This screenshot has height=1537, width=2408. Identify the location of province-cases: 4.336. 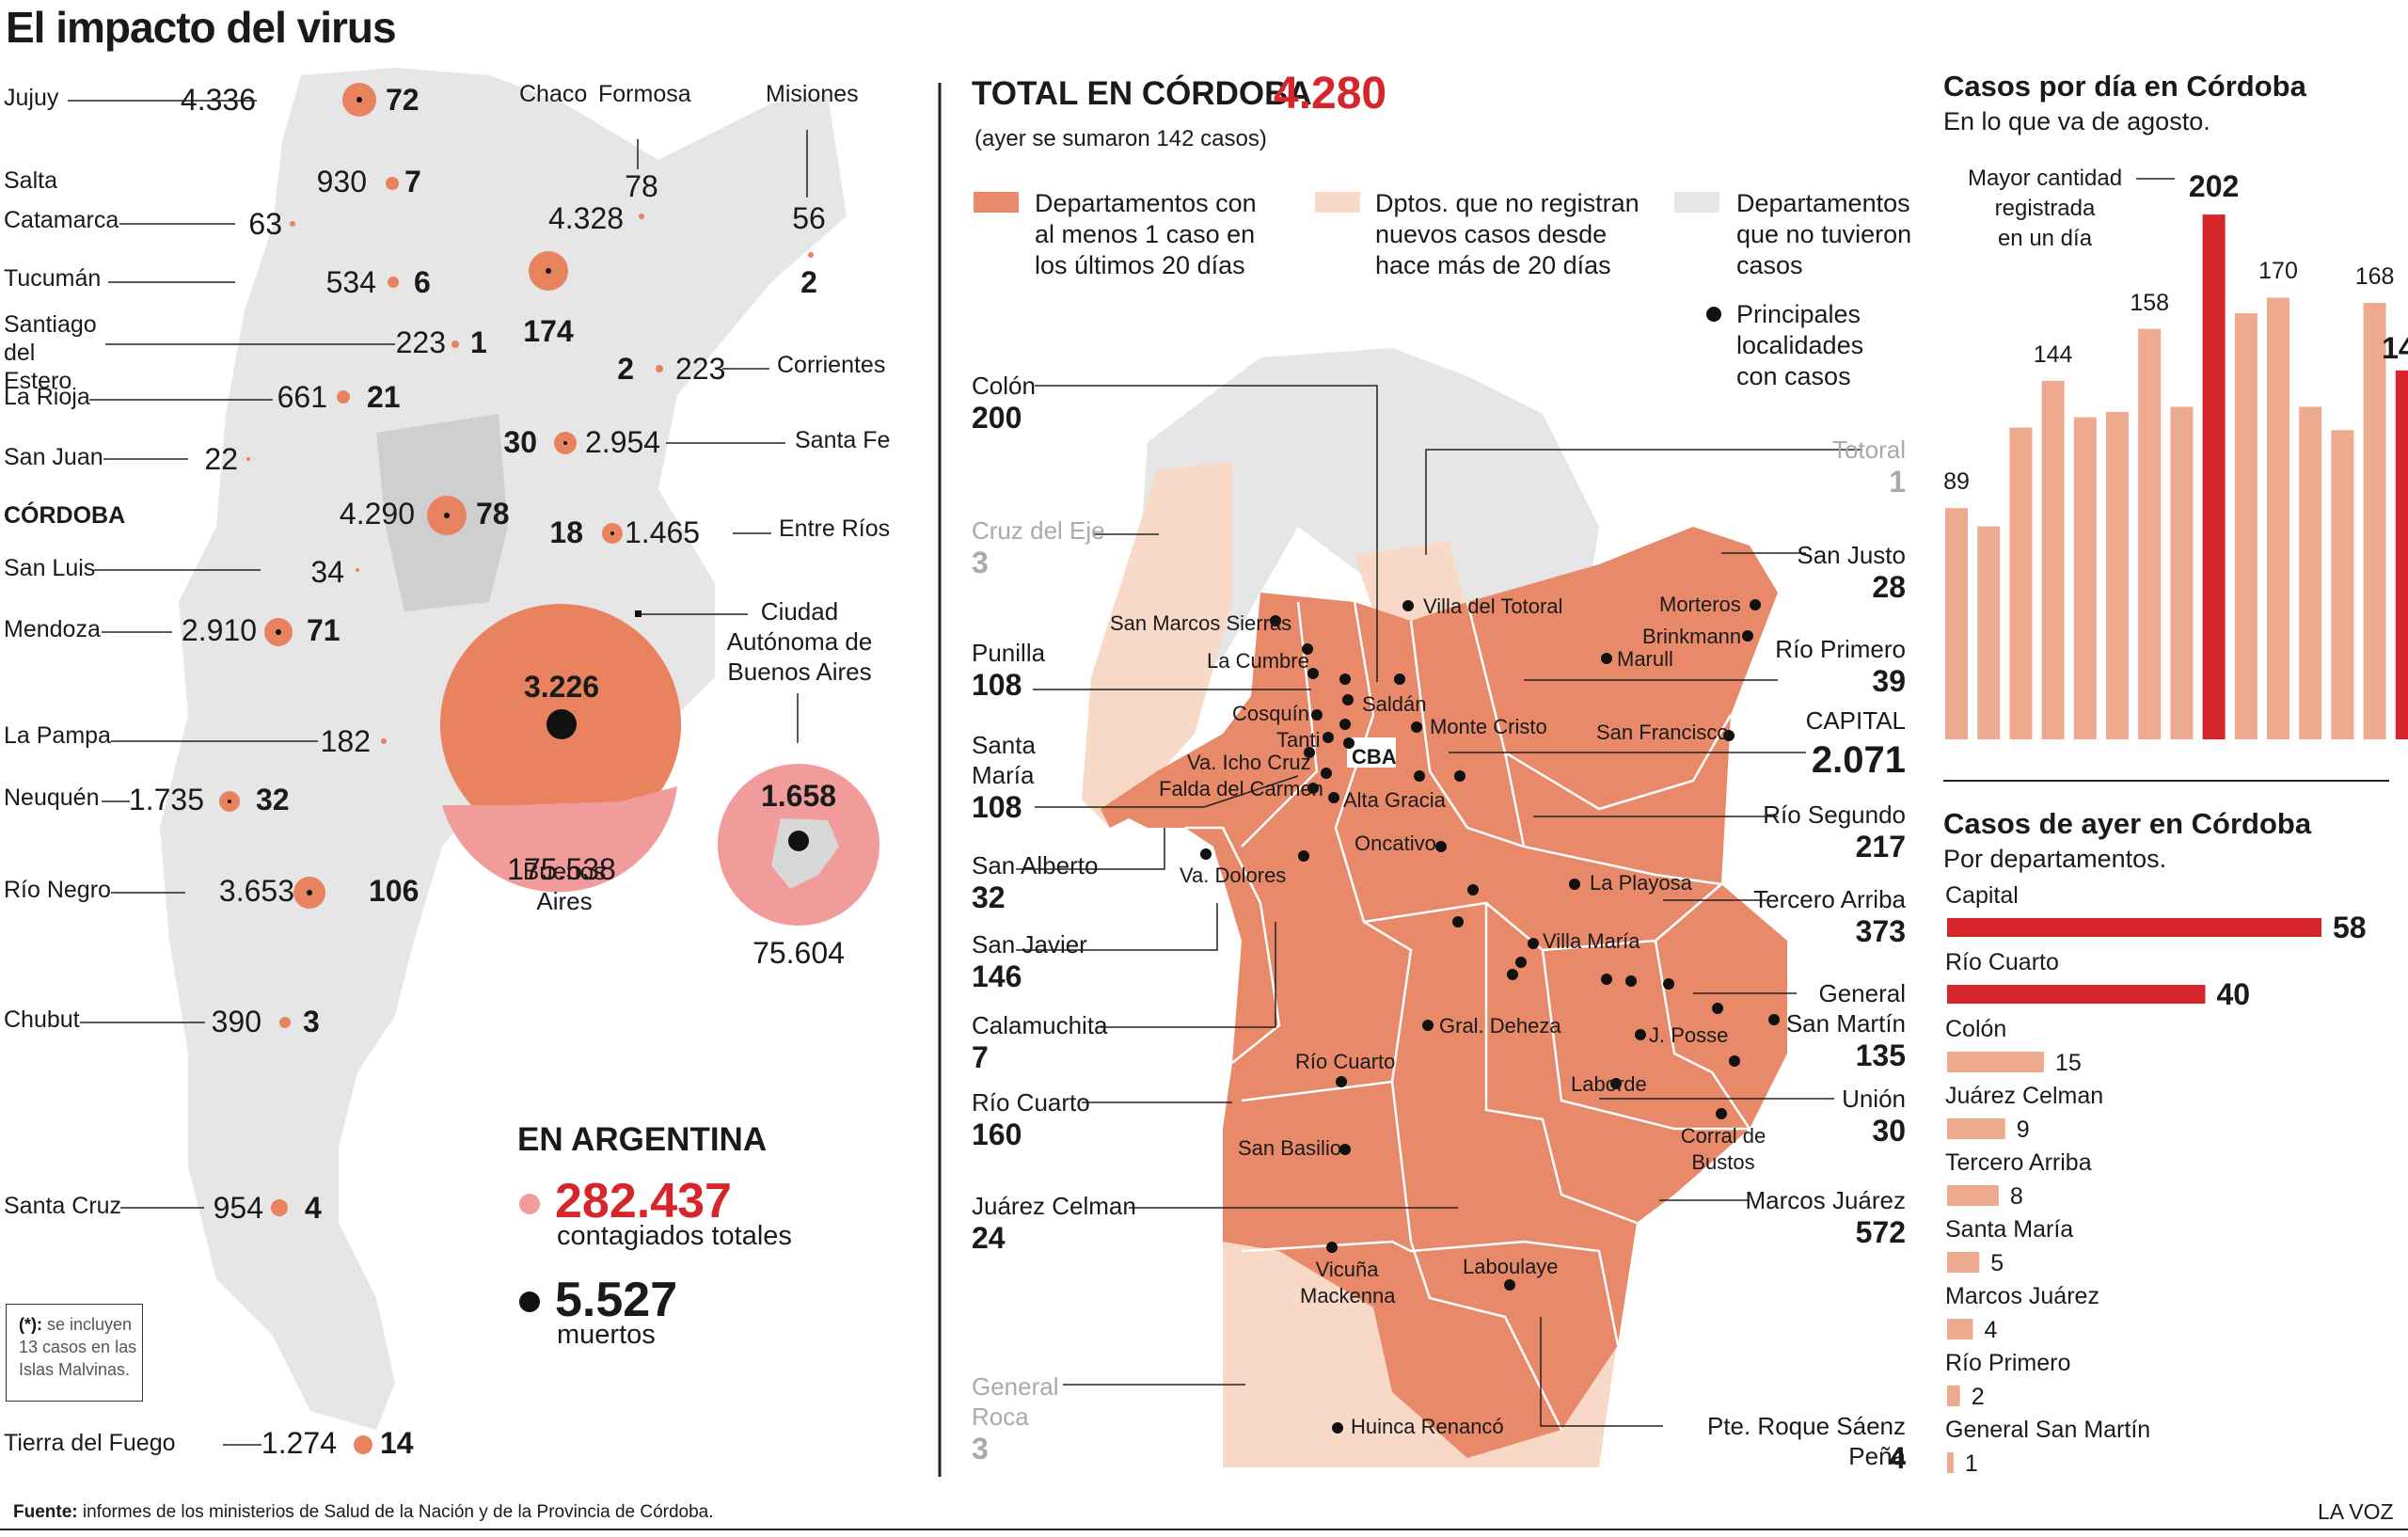
(218, 100).